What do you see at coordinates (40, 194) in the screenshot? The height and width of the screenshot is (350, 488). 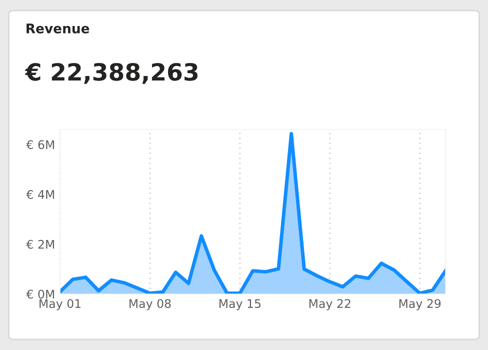 I see `y-tick-label: € 4M` at bounding box center [40, 194].